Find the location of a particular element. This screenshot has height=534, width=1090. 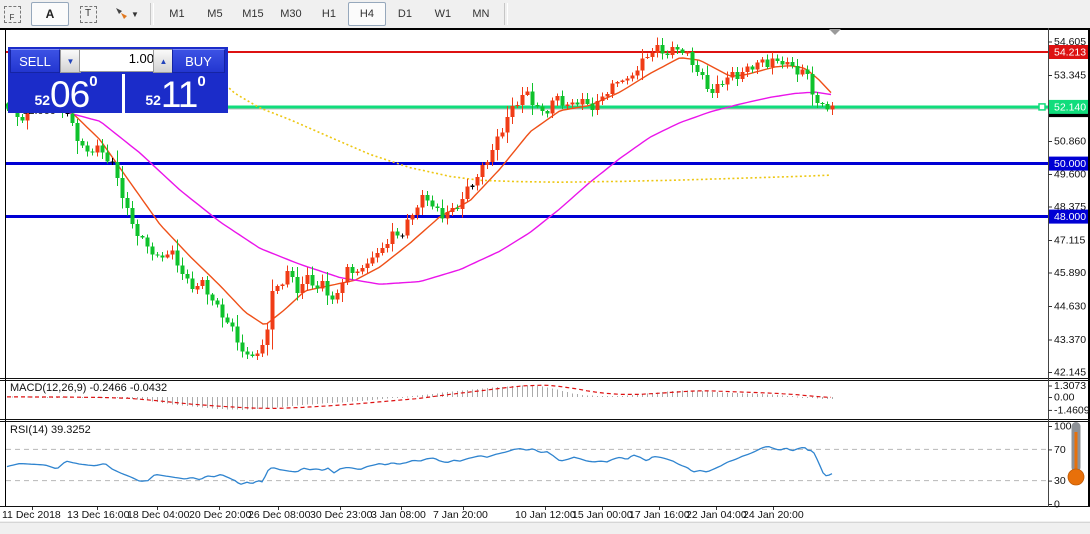

time-axis-label: 17 Jan 16:00 is located at coordinates (659, 515).